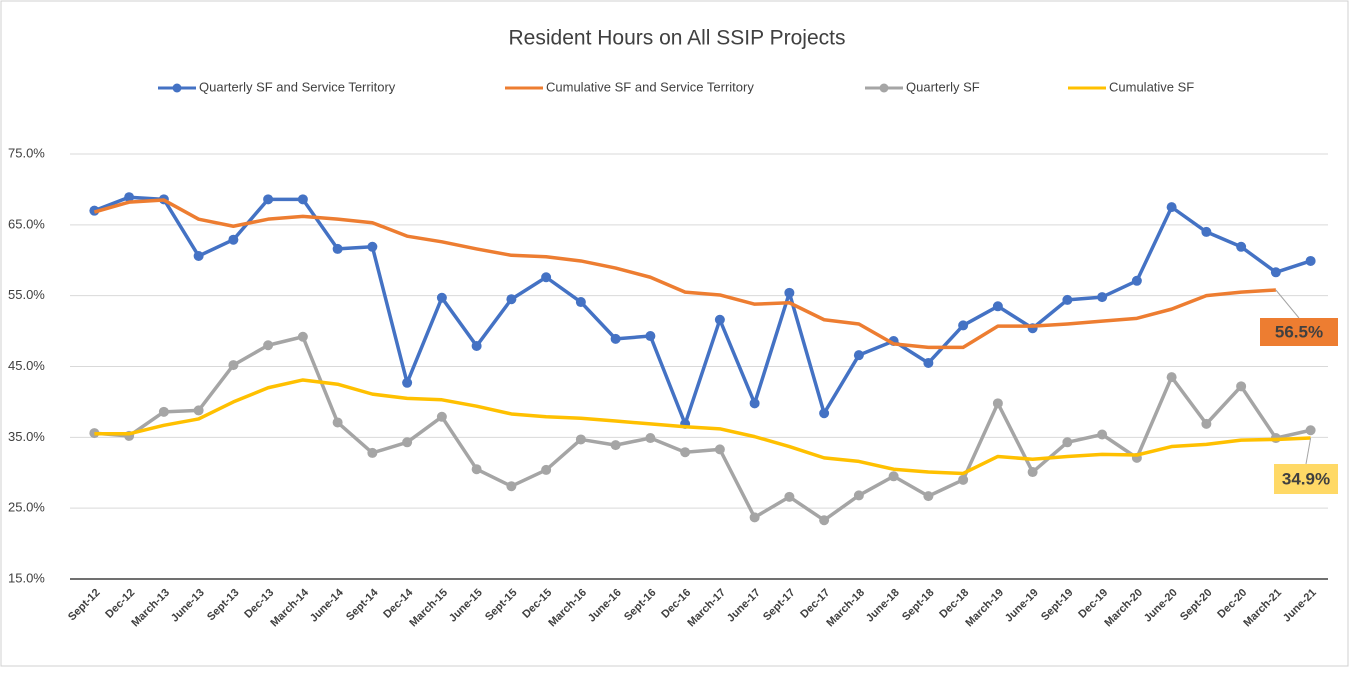 The width and height of the screenshot is (1350, 673). Describe the element at coordinates (677, 38) in the screenshot. I see `chart-title: Resident Hours on All SSIP Projects` at that location.